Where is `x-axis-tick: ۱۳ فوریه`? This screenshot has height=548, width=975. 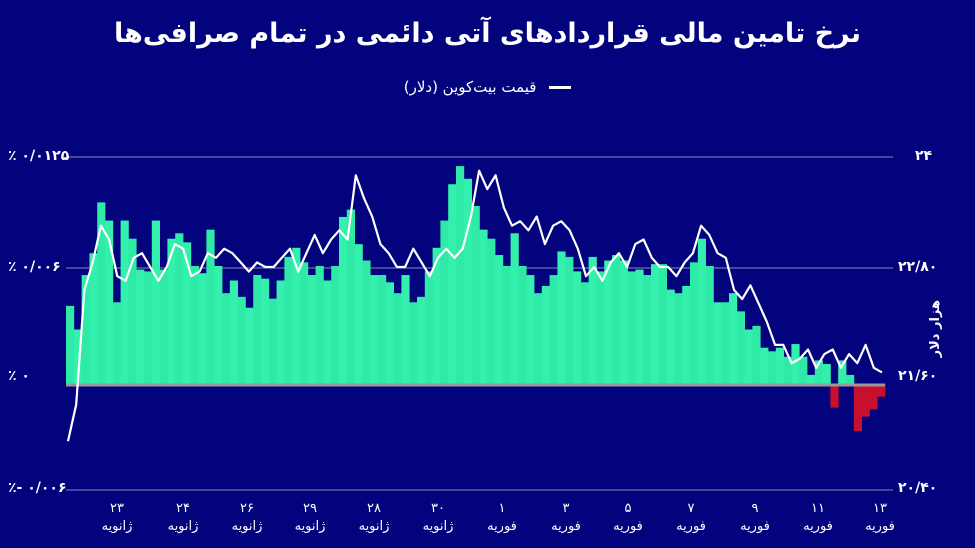 x-axis-tick: ۱۳ فوریه is located at coordinates (880, 518).